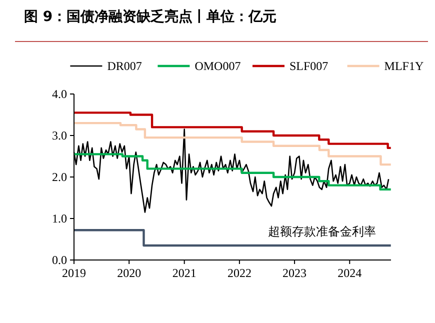 The width and height of the screenshot is (435, 323). I want to click on legend-label: MLF1Y, so click(404, 66).